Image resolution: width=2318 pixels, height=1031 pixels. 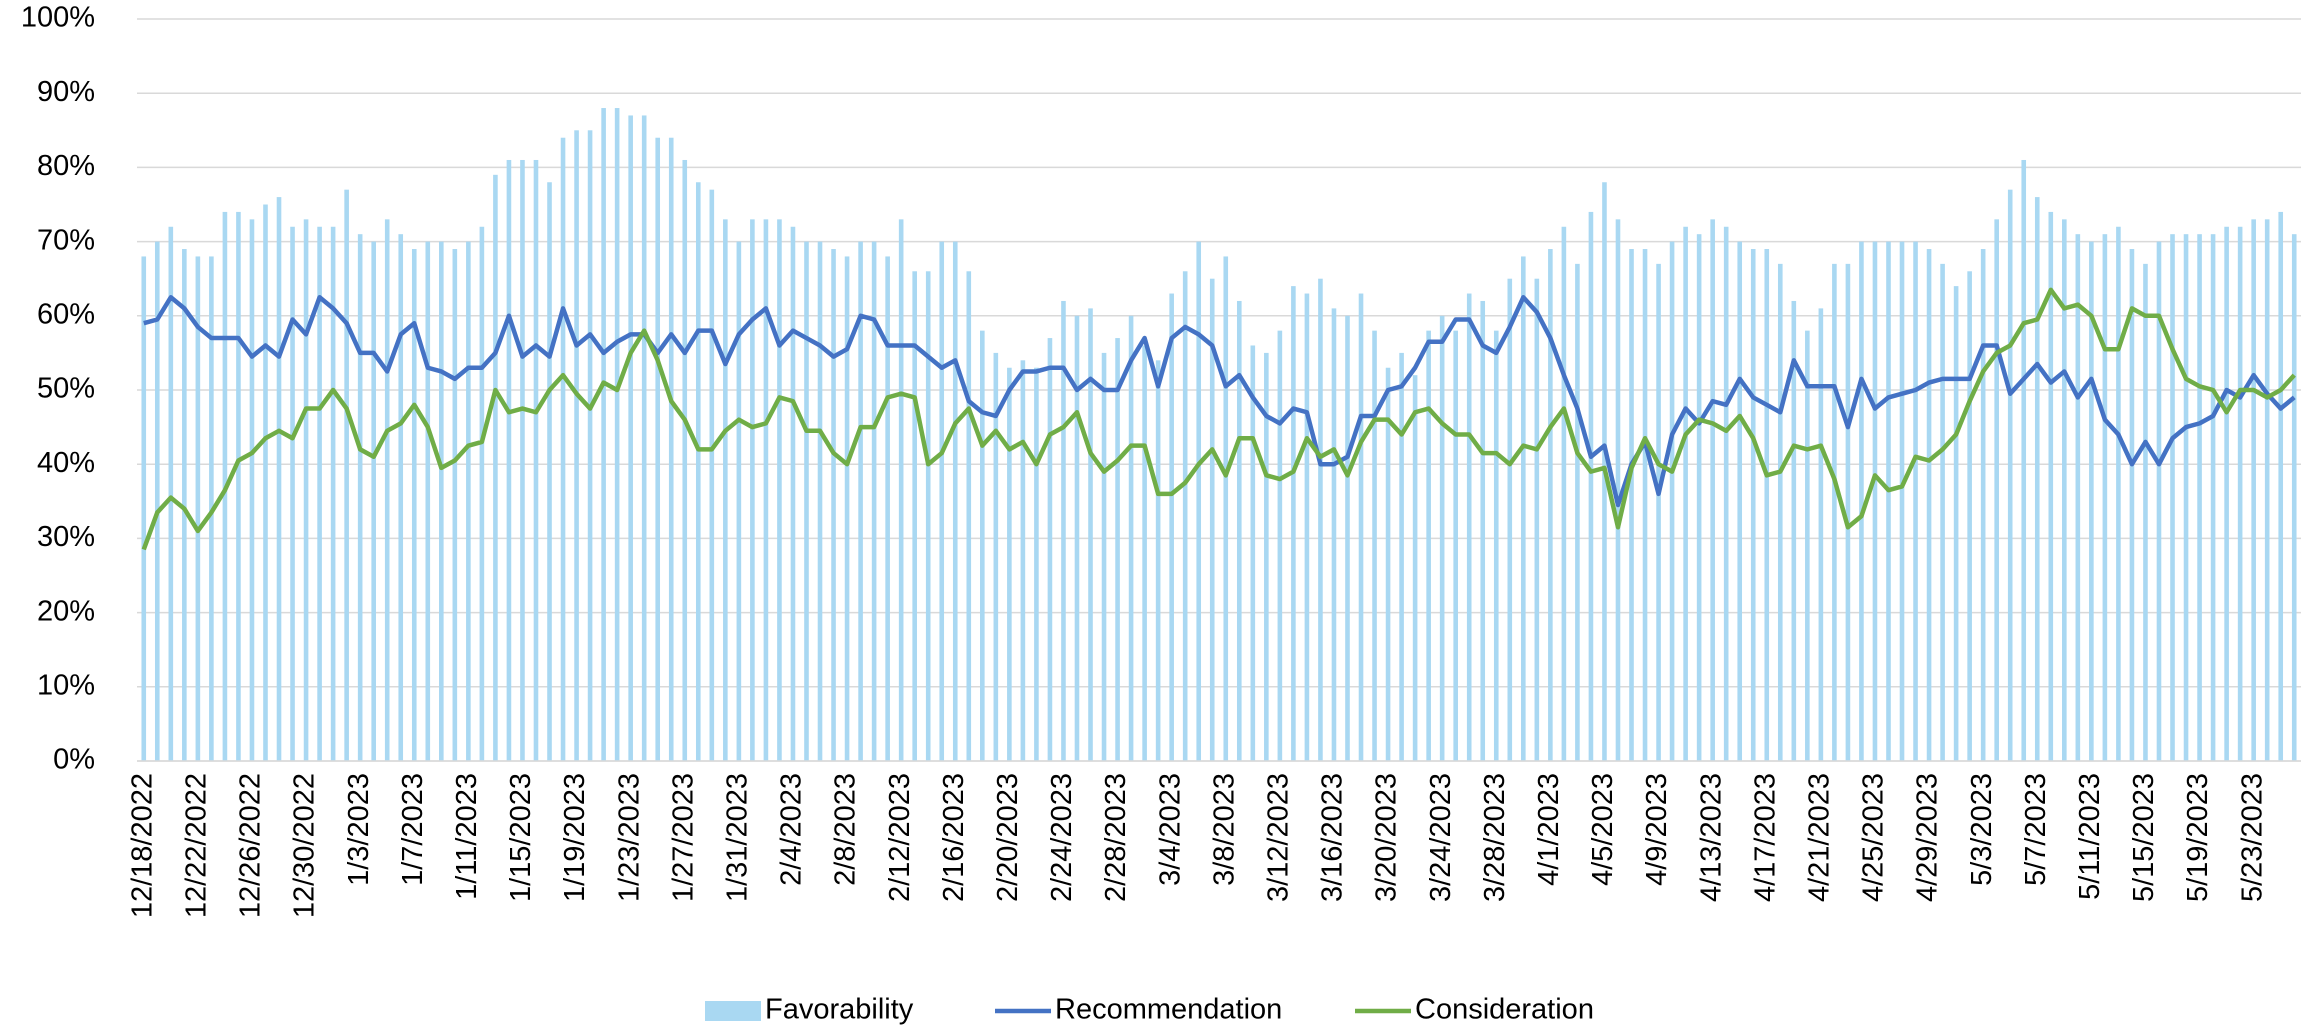 What do you see at coordinates (66, 611) in the screenshot?
I see `y-tick-label: 20%` at bounding box center [66, 611].